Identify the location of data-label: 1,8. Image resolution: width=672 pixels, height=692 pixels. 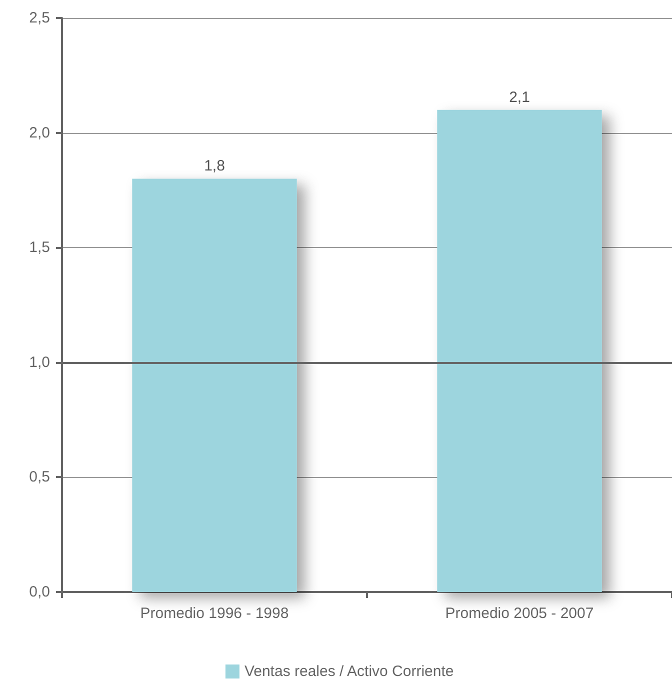
(214, 166).